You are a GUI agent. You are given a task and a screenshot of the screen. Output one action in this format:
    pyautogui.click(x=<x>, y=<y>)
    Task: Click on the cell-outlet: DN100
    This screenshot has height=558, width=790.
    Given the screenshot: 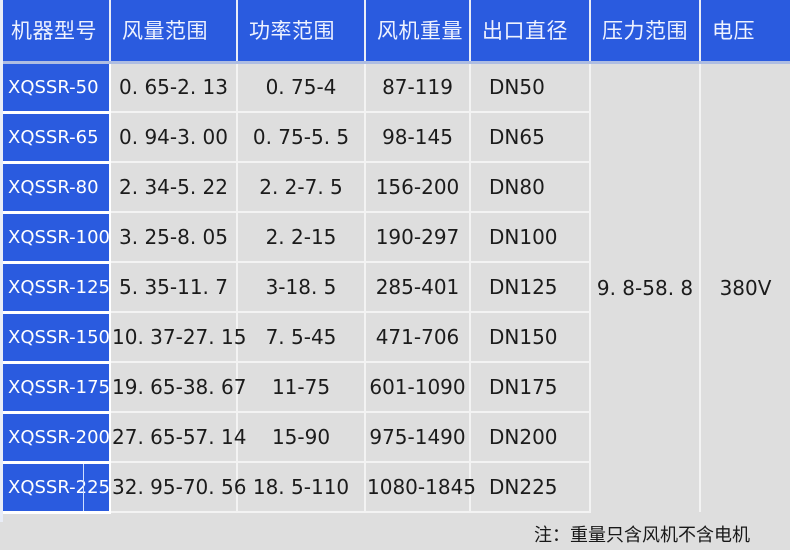 What is the action you would take?
    pyautogui.click(x=530, y=237)
    